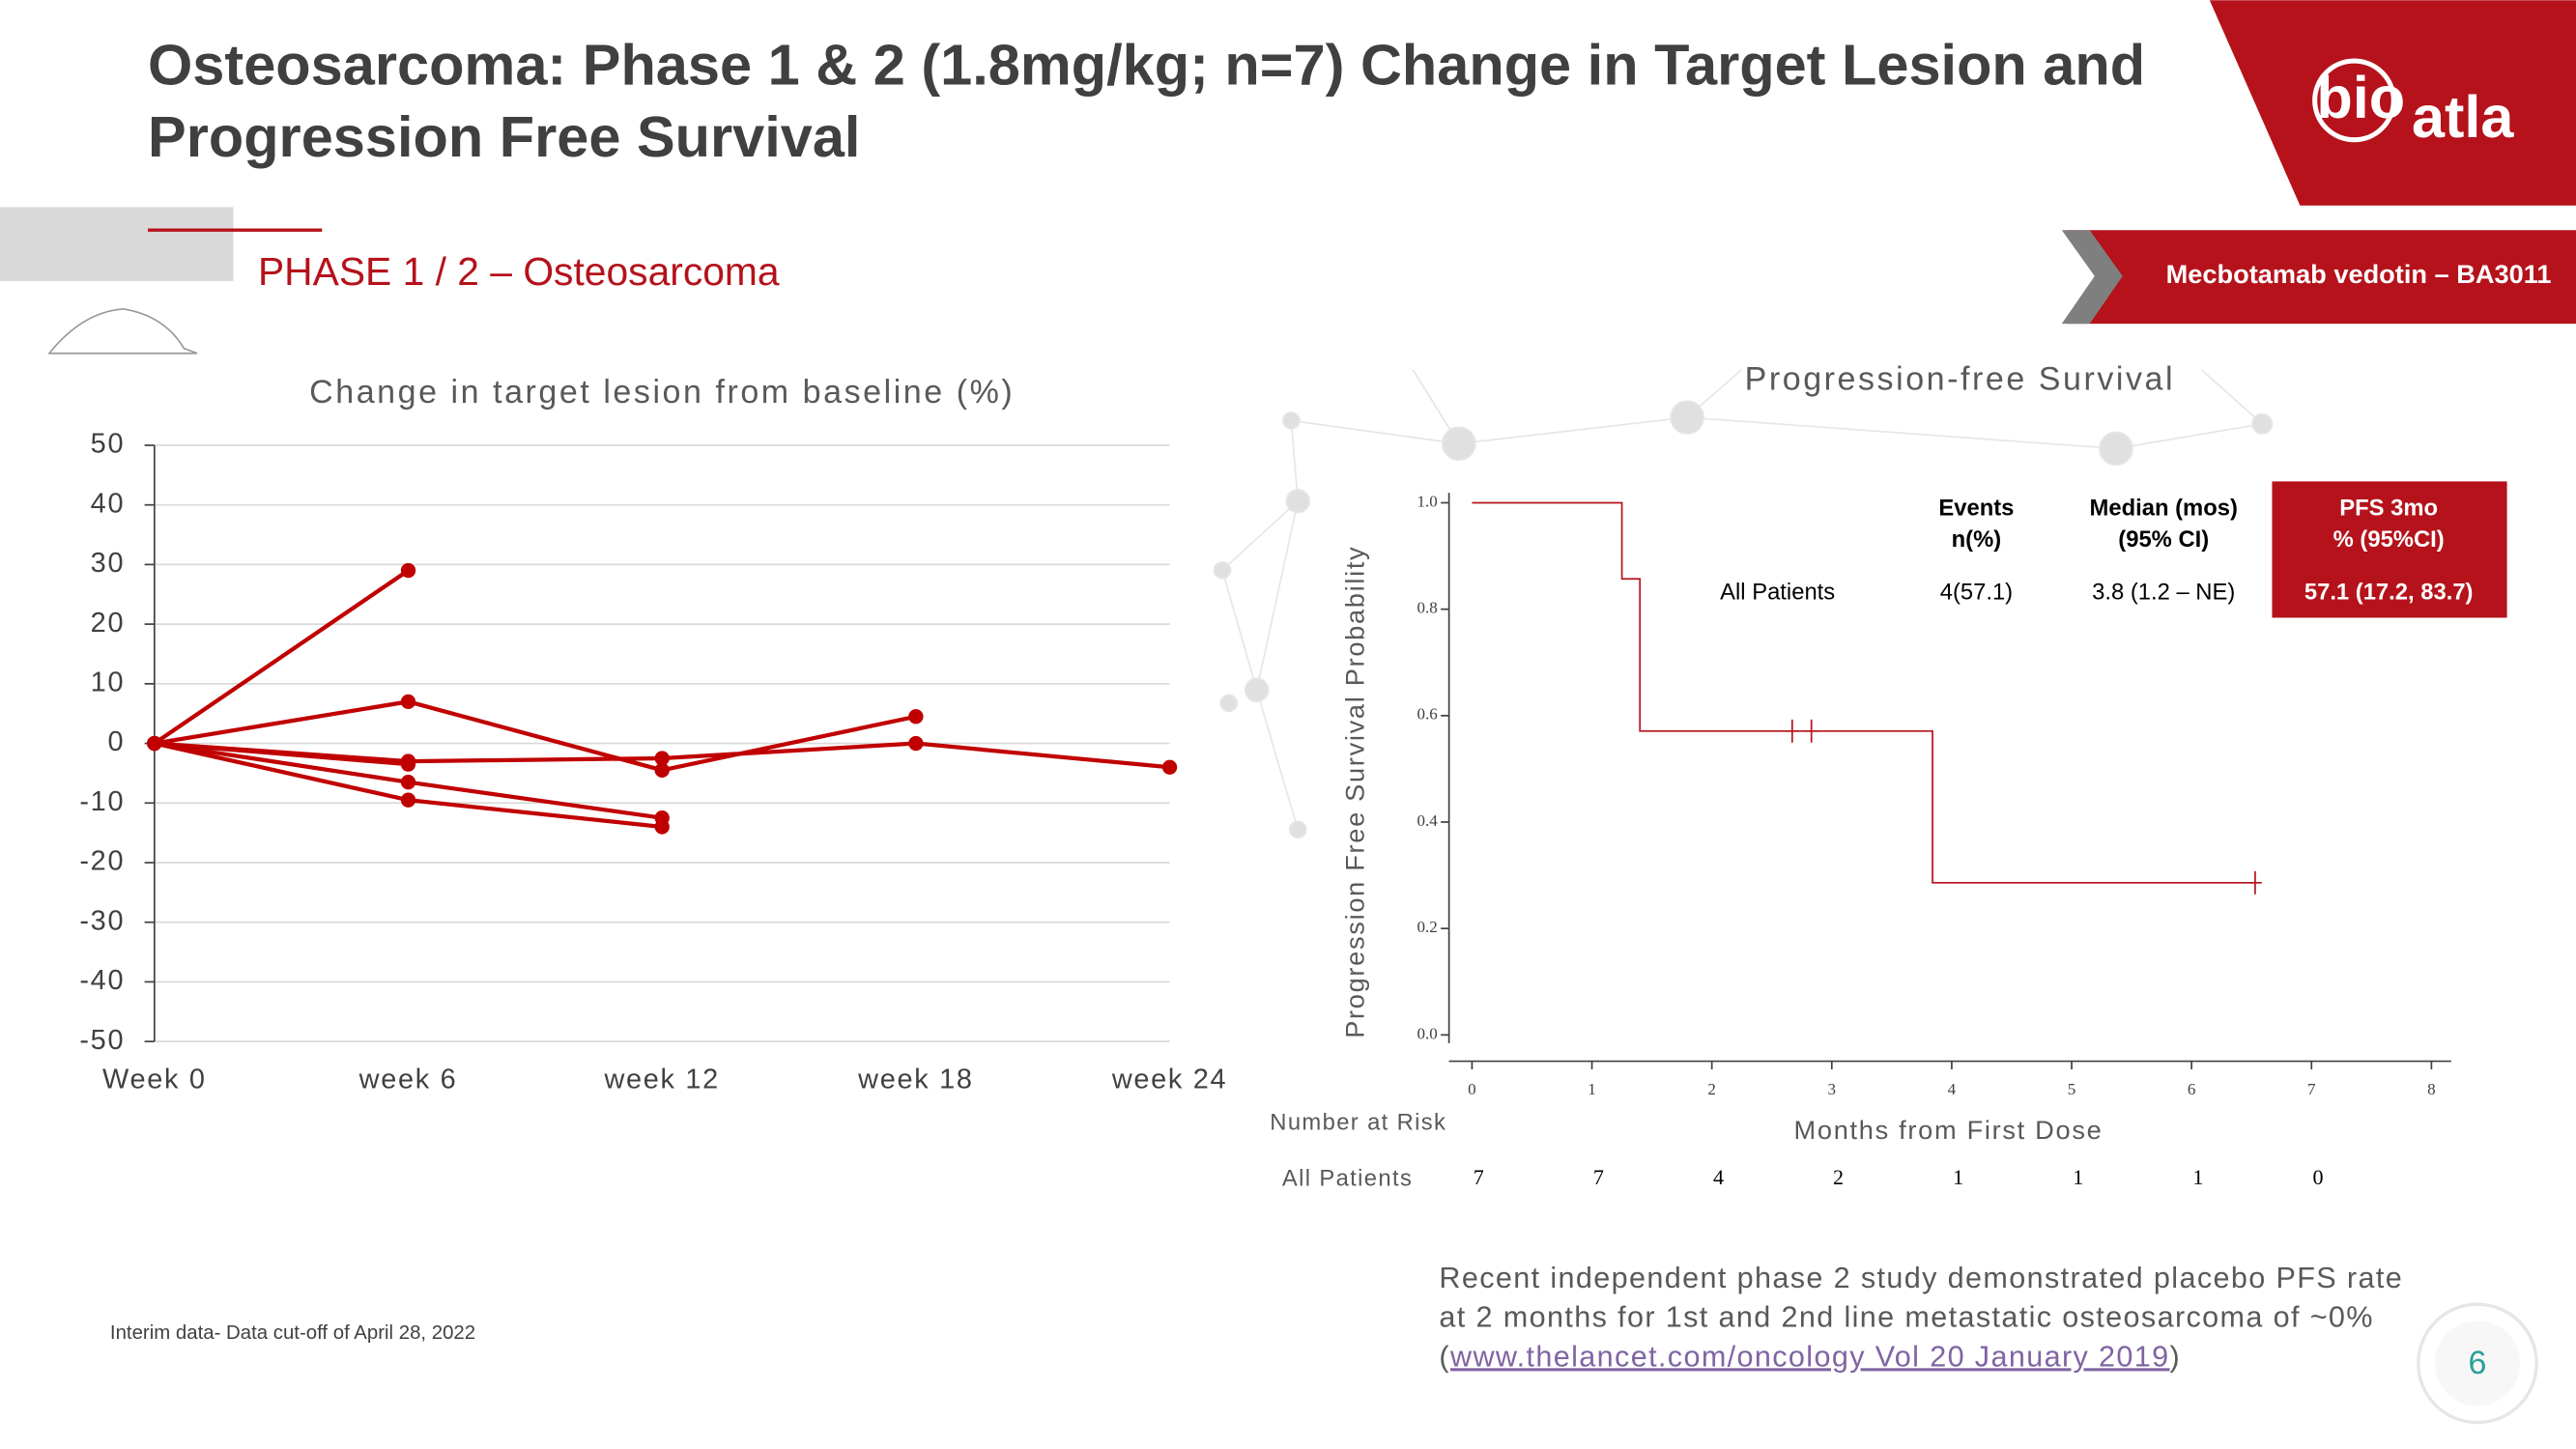 The image size is (2576, 1449). Describe the element at coordinates (2389, 592) in the screenshot. I see `table-cell: 57.1 (17.2, 83.7)` at that location.